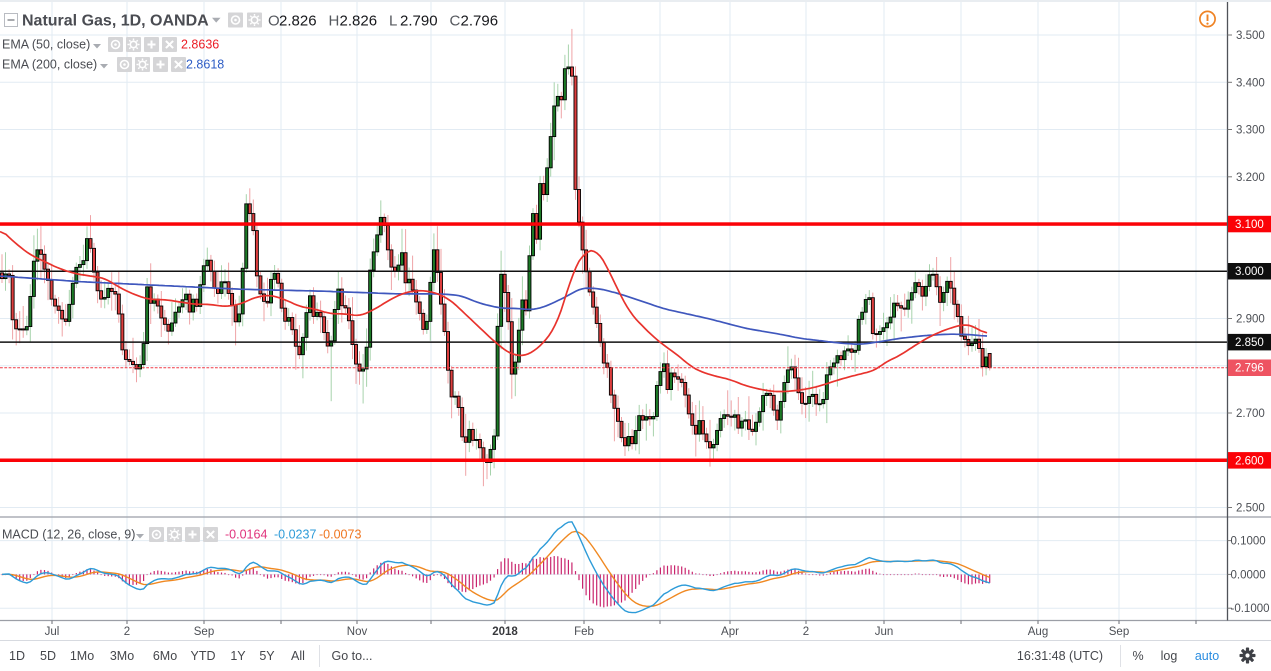 The width and height of the screenshot is (1271, 671). What do you see at coordinates (1169, 656) in the screenshot?
I see `svg-text: log` at bounding box center [1169, 656].